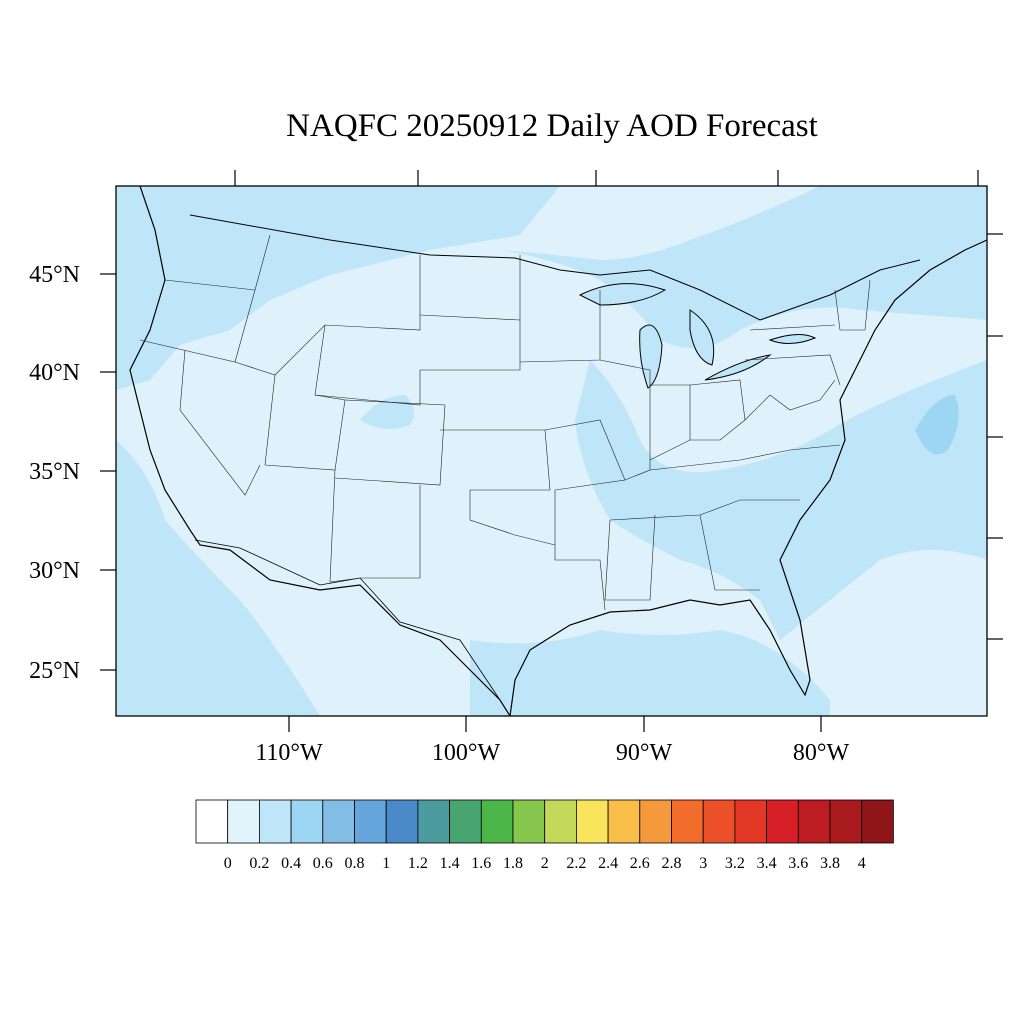 This screenshot has width=1024, height=1024. What do you see at coordinates (355, 863) in the screenshot?
I see `colorbar-label: 0.8` at bounding box center [355, 863].